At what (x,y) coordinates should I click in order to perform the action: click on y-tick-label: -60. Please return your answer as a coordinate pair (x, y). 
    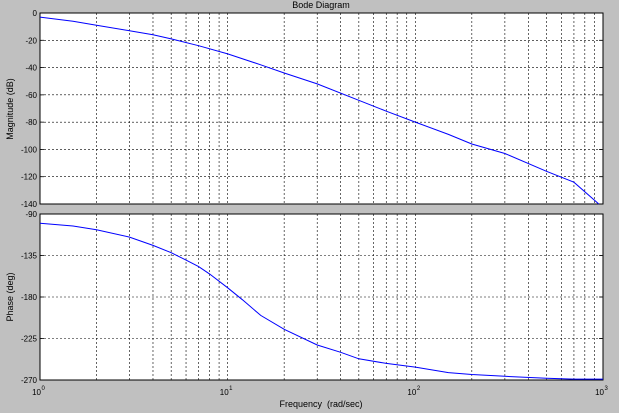
    Looking at the image, I should click on (31, 95).